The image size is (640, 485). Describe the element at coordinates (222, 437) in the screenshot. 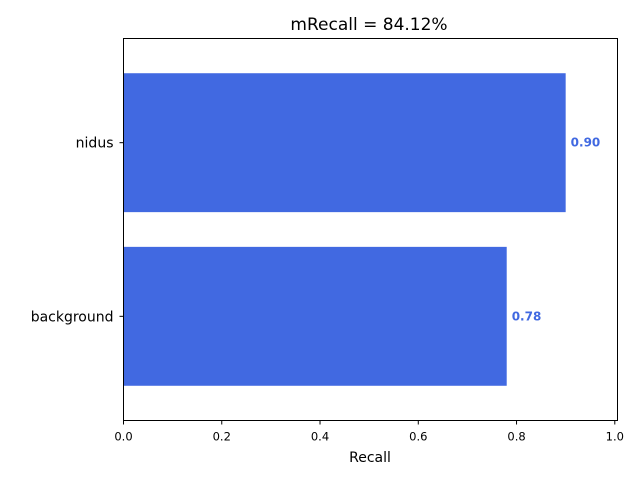

I see `x-tick-label-1: 0.2` at that location.